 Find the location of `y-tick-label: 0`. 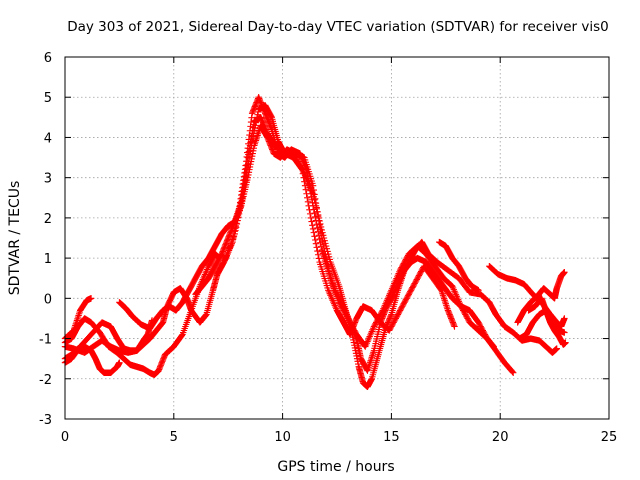

y-tick-label: 0 is located at coordinates (48, 299).